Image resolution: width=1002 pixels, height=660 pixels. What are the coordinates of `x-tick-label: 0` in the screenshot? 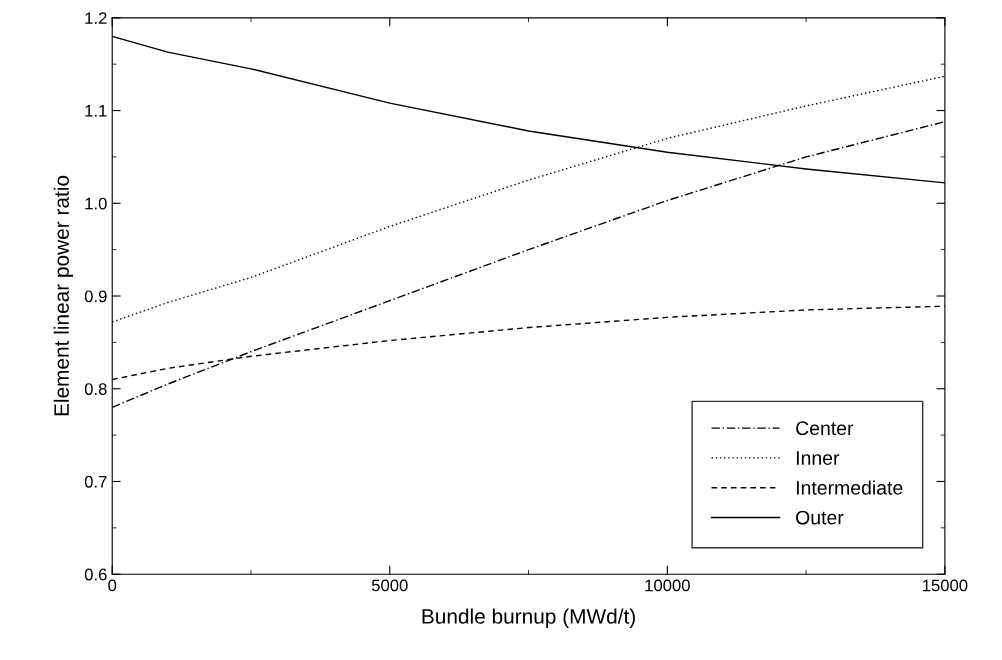 It's located at (112, 585).